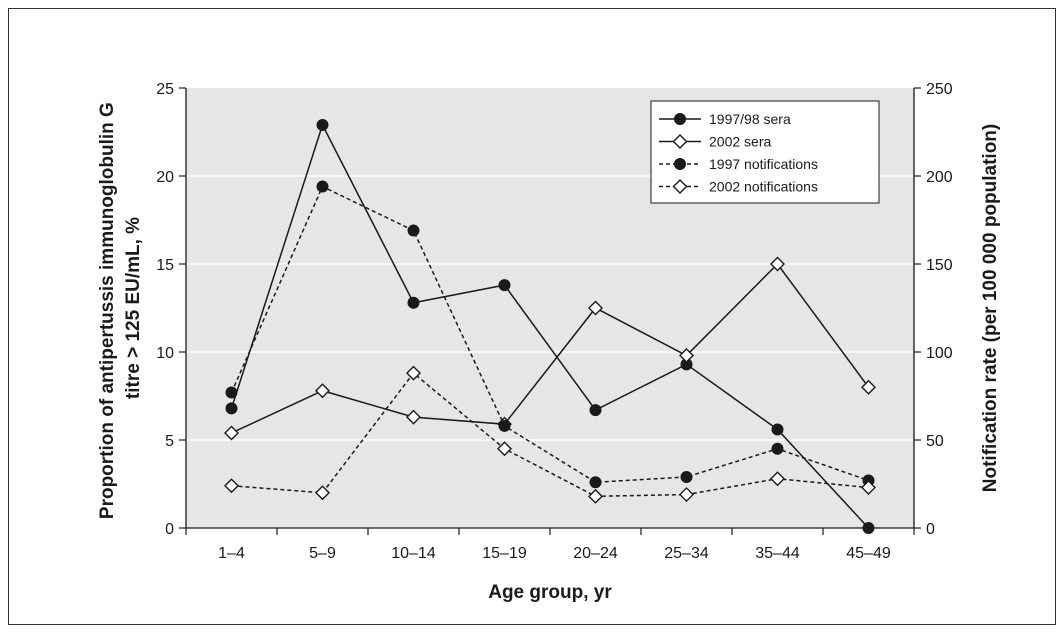 The height and width of the screenshot is (633, 1064). I want to click on legend-label-4: 2002 notifications, so click(763, 187).